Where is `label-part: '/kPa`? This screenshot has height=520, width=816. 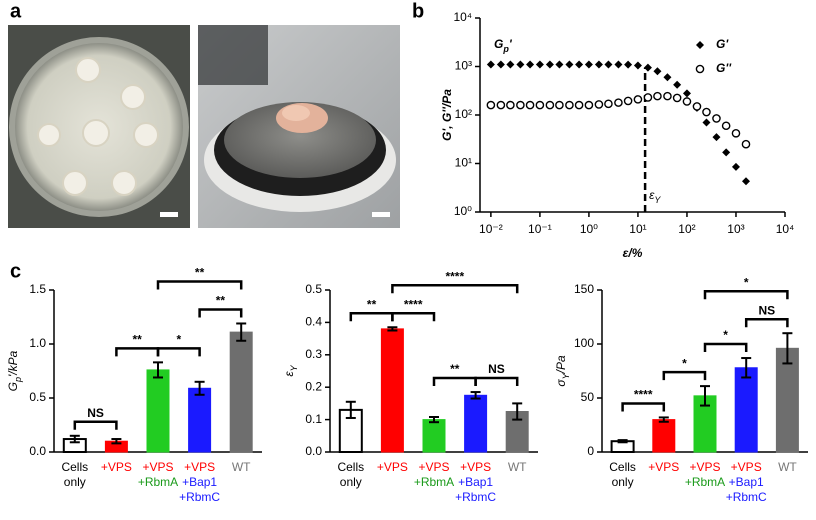
label-part: '/kPa is located at coordinates (13, 363).